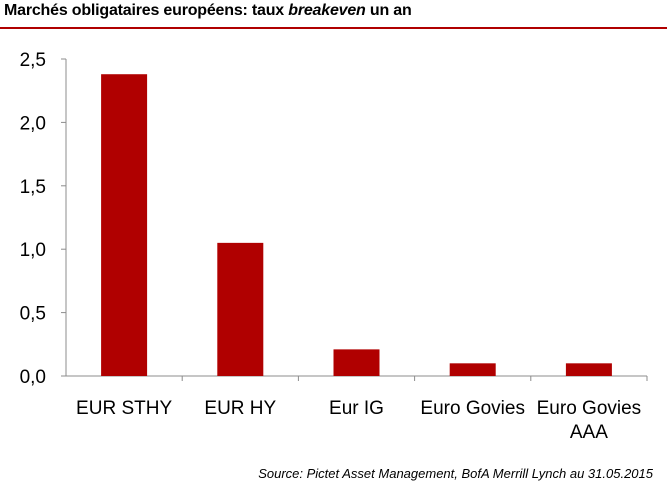 The width and height of the screenshot is (667, 491). Describe the element at coordinates (146, 10) in the screenshot. I see `title-text: Marchés obligataires européens: taux` at that location.